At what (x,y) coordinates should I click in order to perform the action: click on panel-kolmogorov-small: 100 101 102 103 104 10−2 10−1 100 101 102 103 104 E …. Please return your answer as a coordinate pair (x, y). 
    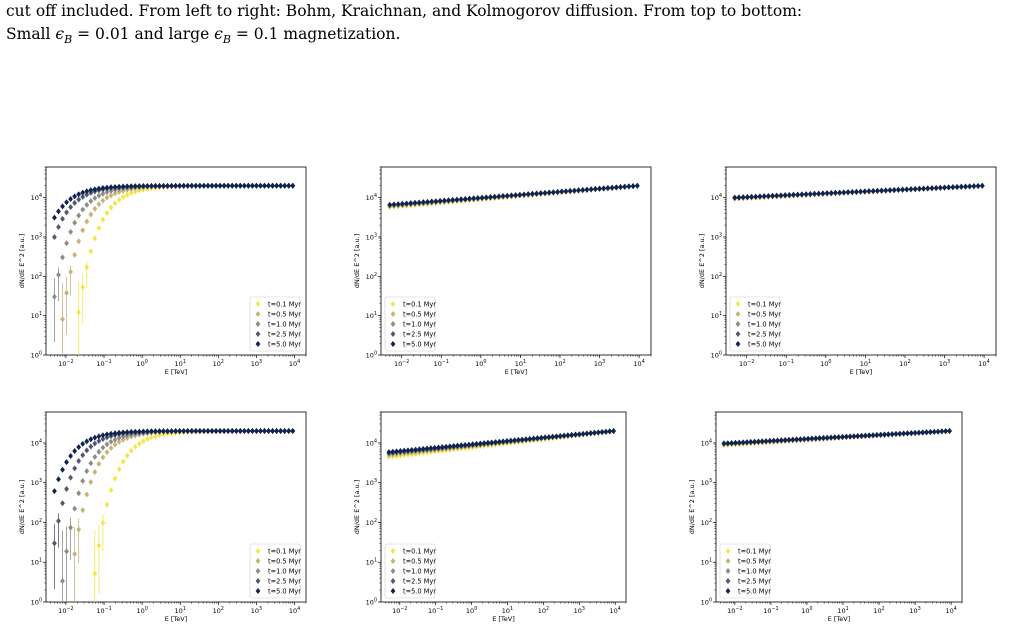
    Looking at the image, I should click on (845, 272).